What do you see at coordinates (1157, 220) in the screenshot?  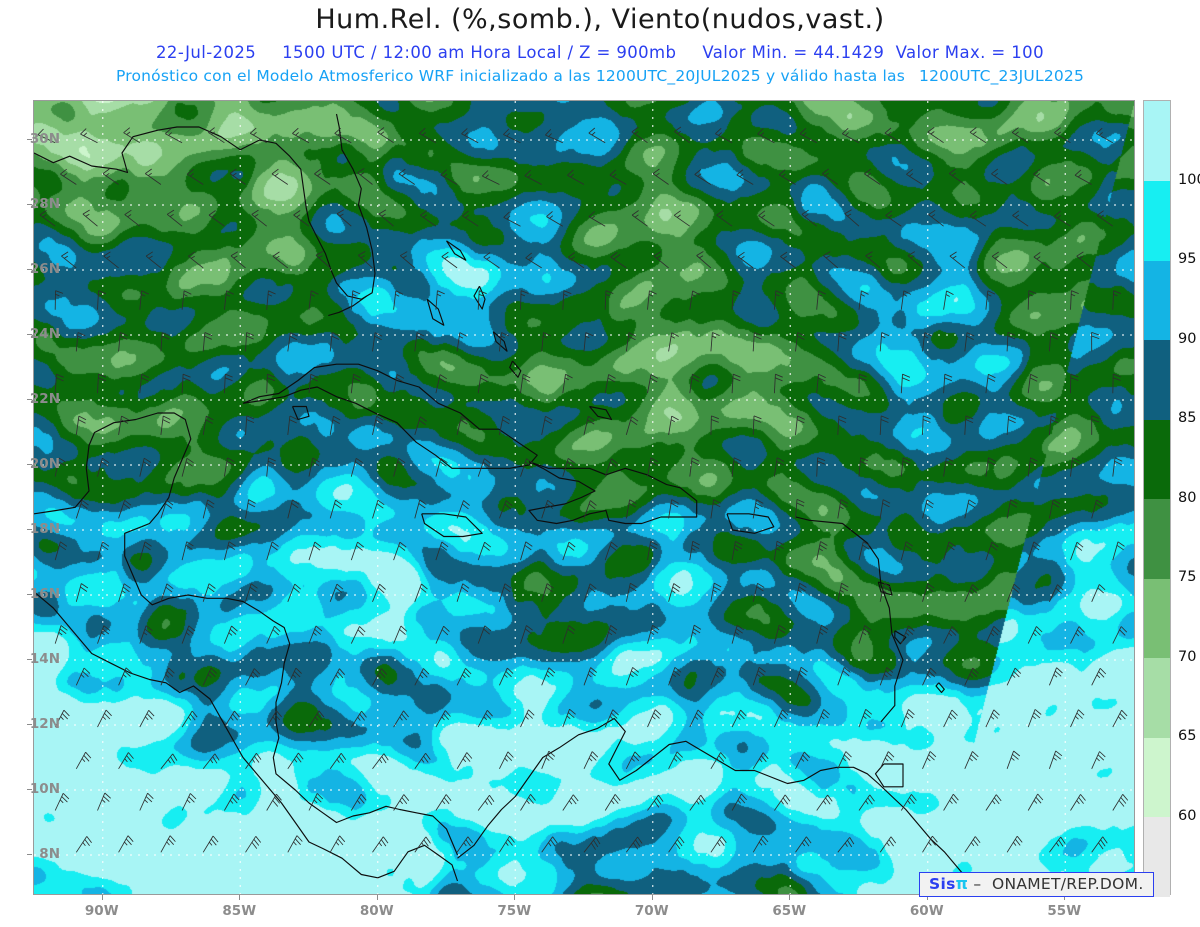 I see `colorbar-band-95-100-bright-cyan` at bounding box center [1157, 220].